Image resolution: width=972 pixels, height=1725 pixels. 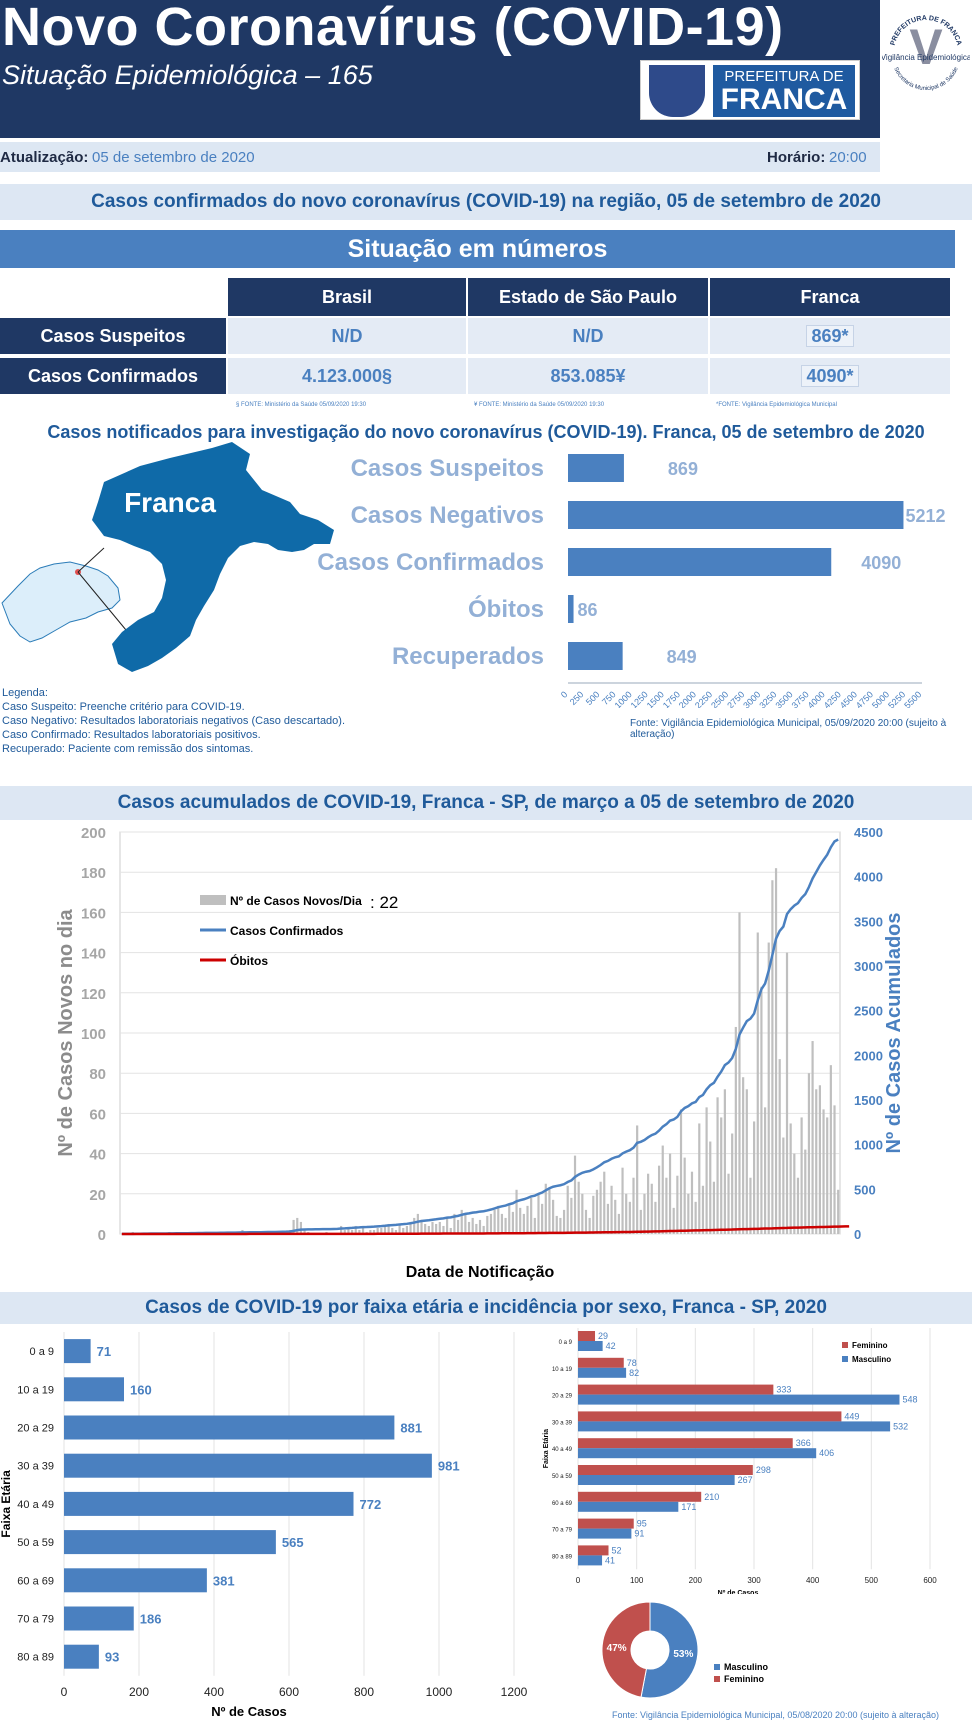 What do you see at coordinates (167, 557) in the screenshot?
I see `franca-map: Franca` at bounding box center [167, 557].